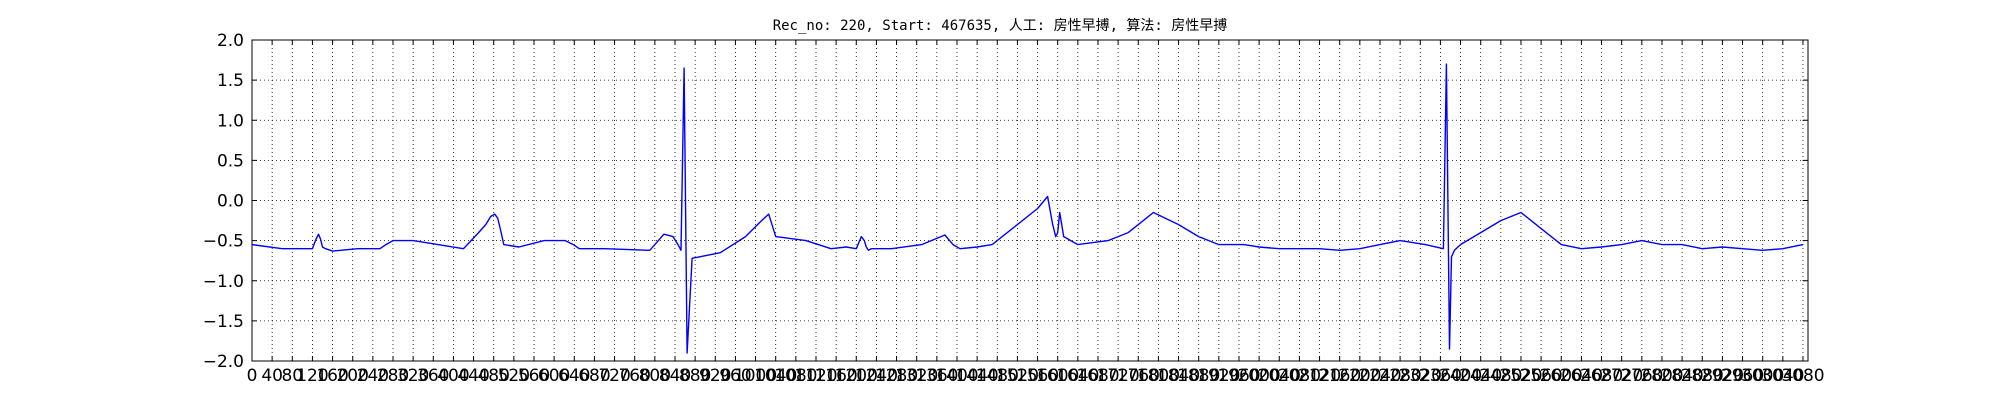  Describe the element at coordinates (614, 376) in the screenshot. I see `x-tick-label: 720` at that location.